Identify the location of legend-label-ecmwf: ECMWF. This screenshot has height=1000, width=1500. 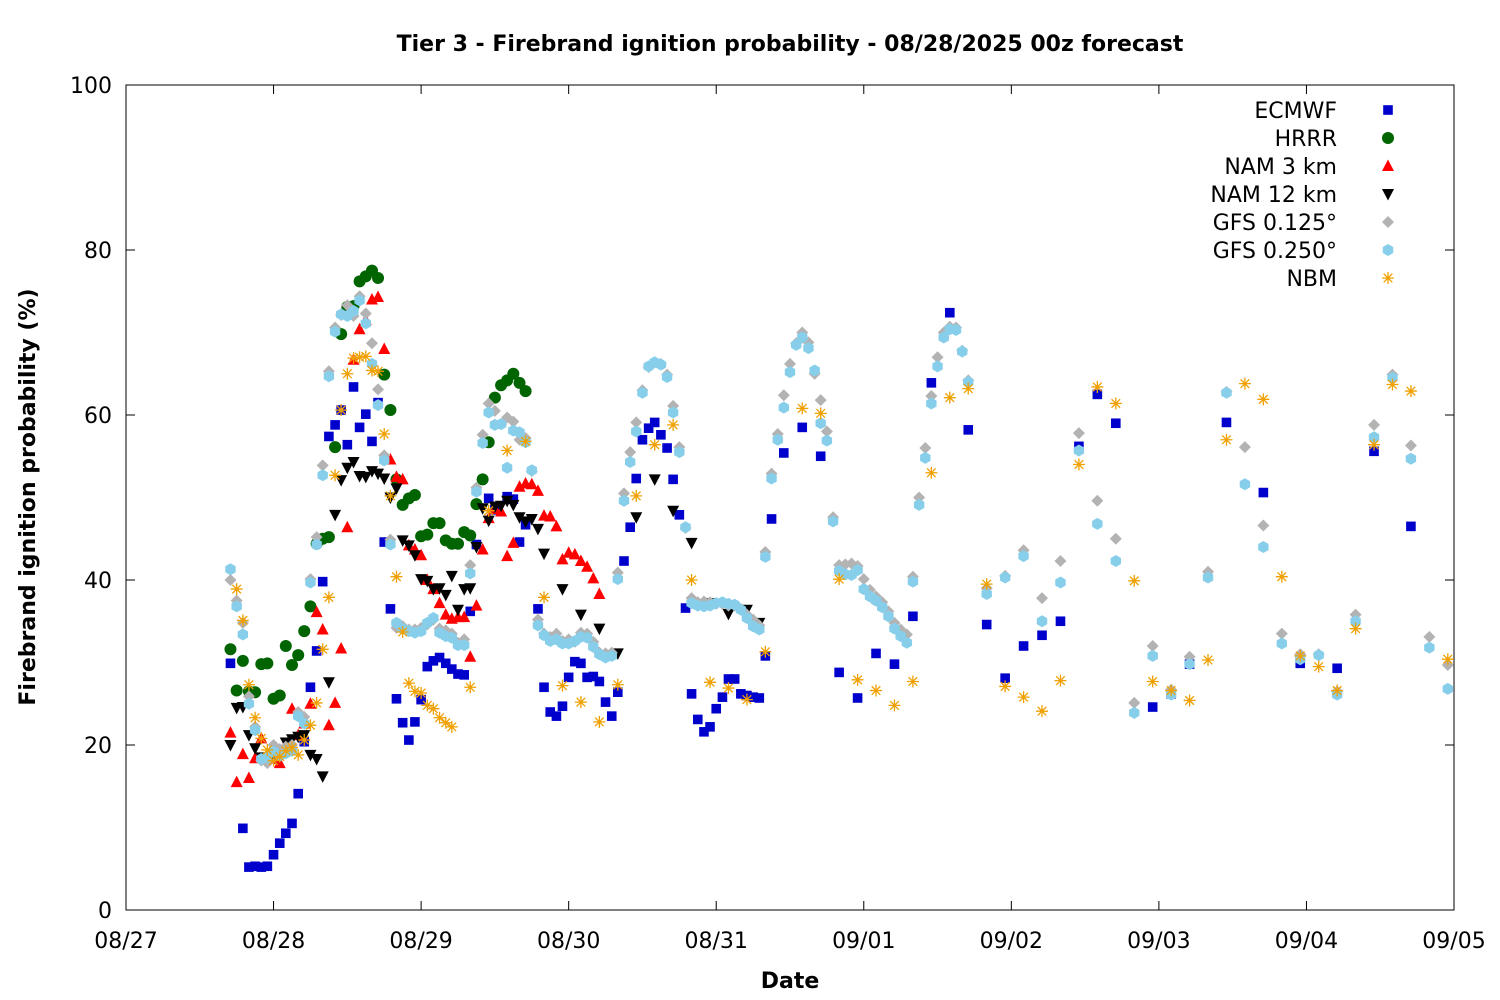
(1295, 111).